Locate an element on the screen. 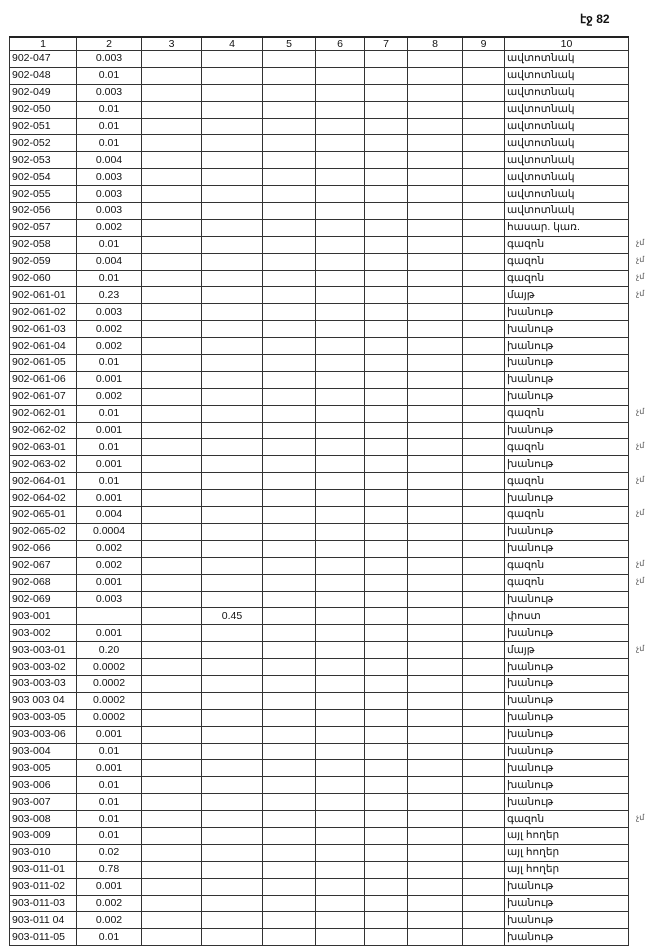 The image size is (653, 952). parcel-code-cell: 903-003-03 is located at coordinates (43, 683).